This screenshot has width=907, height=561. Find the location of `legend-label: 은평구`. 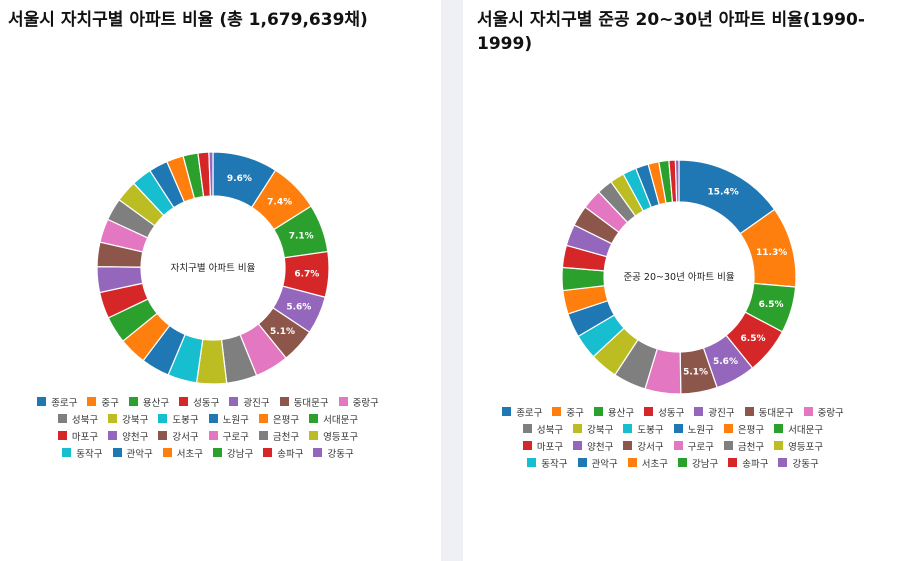

legend-label: 은평구 is located at coordinates (751, 430).